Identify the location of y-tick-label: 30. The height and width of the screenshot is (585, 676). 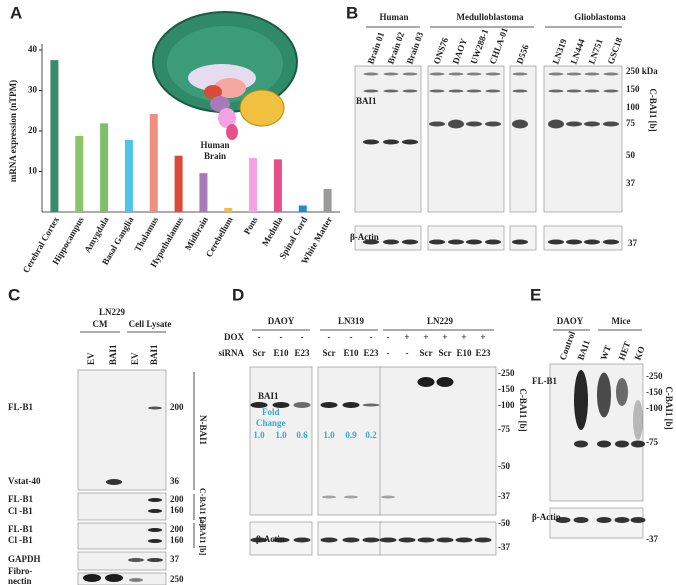
(33, 90).